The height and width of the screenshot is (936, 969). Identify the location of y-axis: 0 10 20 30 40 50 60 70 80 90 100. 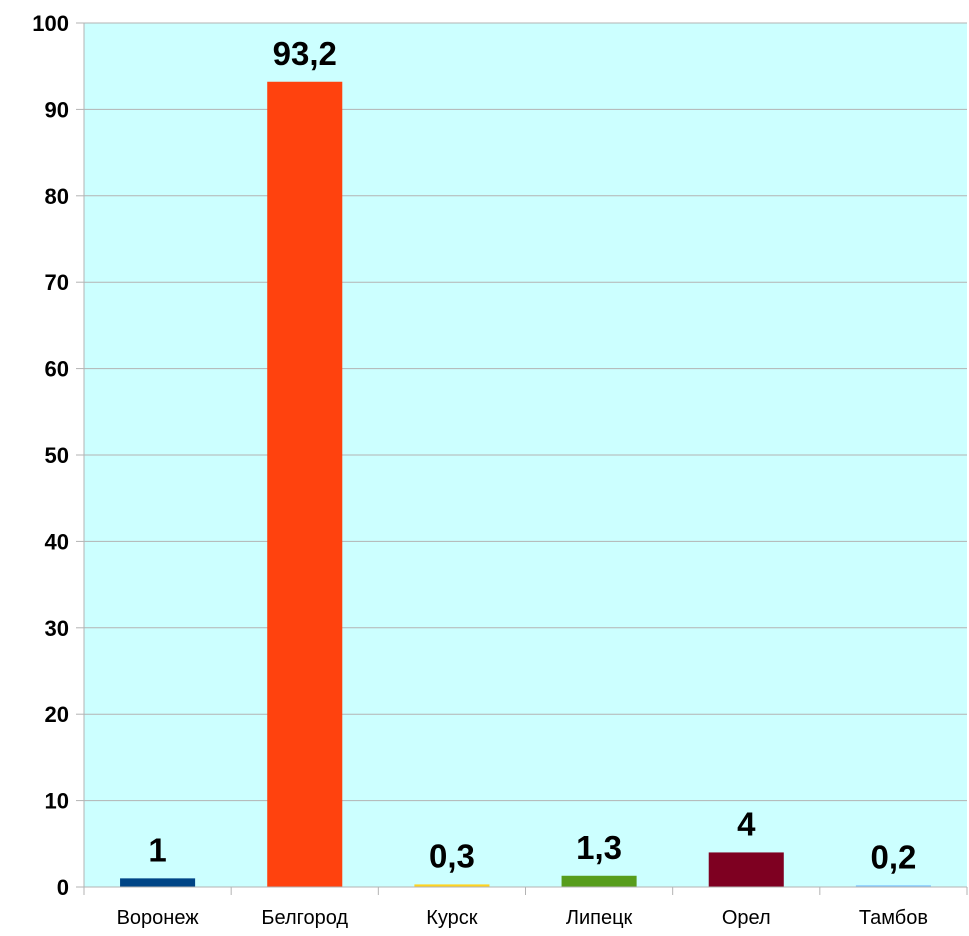
(58, 455).